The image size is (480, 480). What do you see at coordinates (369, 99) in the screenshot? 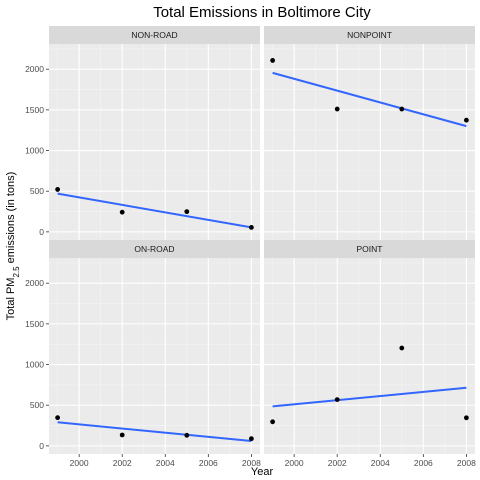
I see `trend-line-nonpoint` at bounding box center [369, 99].